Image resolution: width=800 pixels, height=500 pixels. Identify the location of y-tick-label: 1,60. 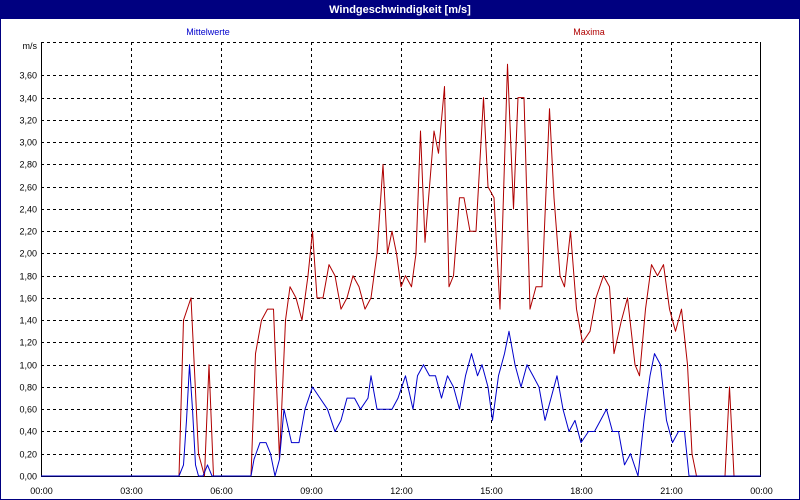
(28, 299).